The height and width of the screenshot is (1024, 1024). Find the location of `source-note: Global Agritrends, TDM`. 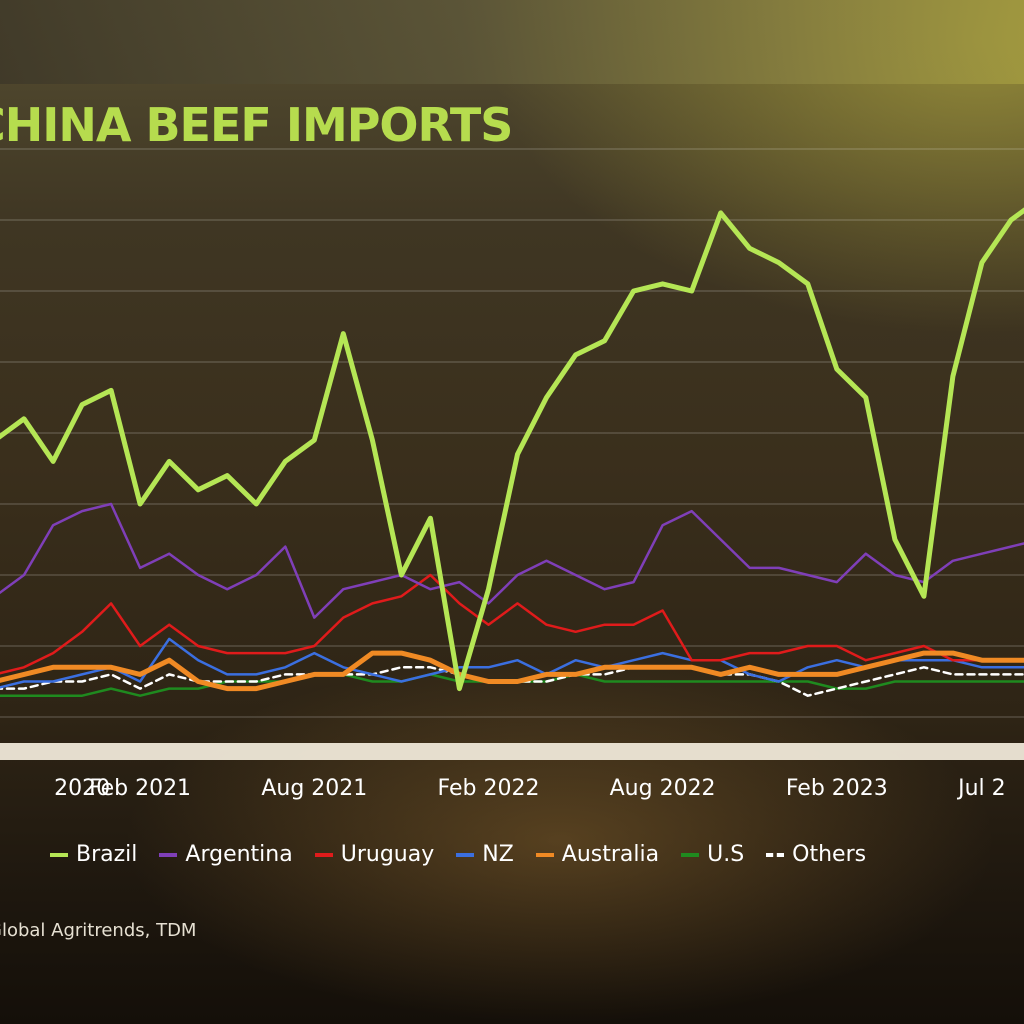

source-note: Global Agritrends, TDM is located at coordinates (98, 930).